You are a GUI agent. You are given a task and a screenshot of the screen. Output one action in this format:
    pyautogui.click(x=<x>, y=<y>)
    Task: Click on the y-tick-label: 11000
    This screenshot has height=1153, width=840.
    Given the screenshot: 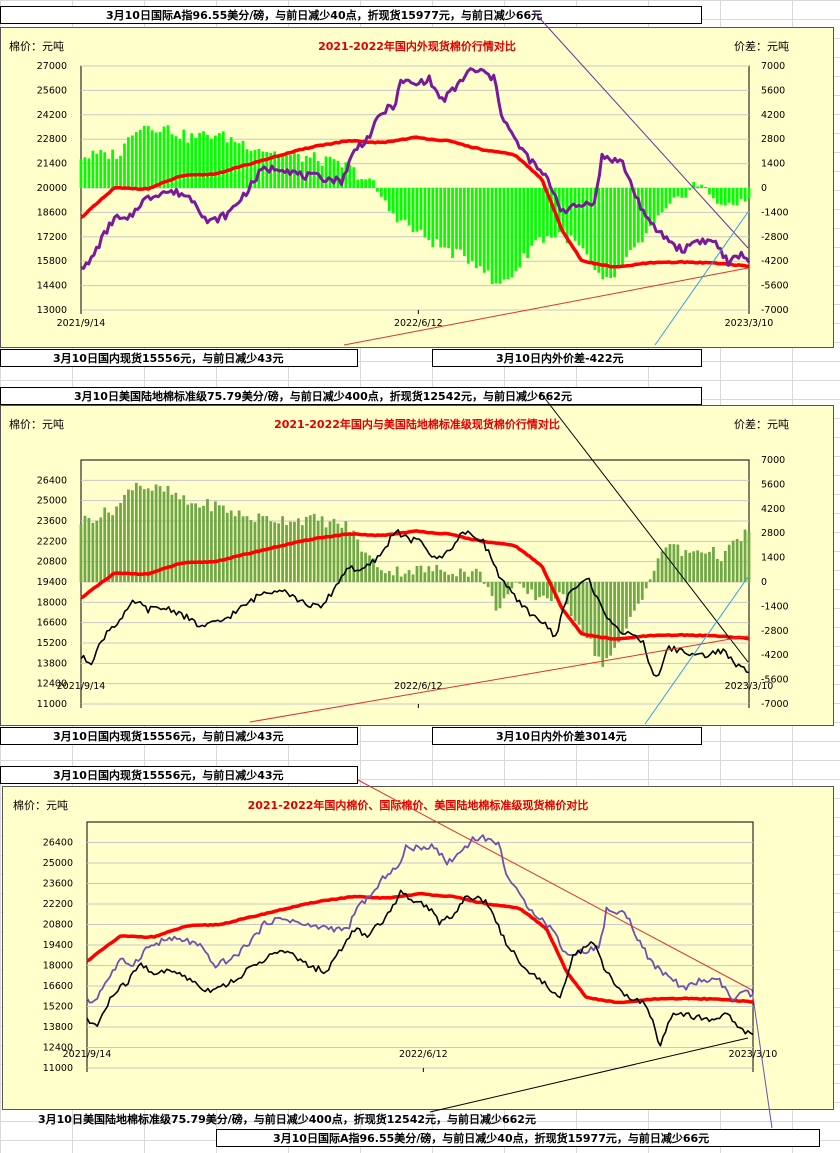 What is the action you would take?
    pyautogui.click(x=52, y=704)
    